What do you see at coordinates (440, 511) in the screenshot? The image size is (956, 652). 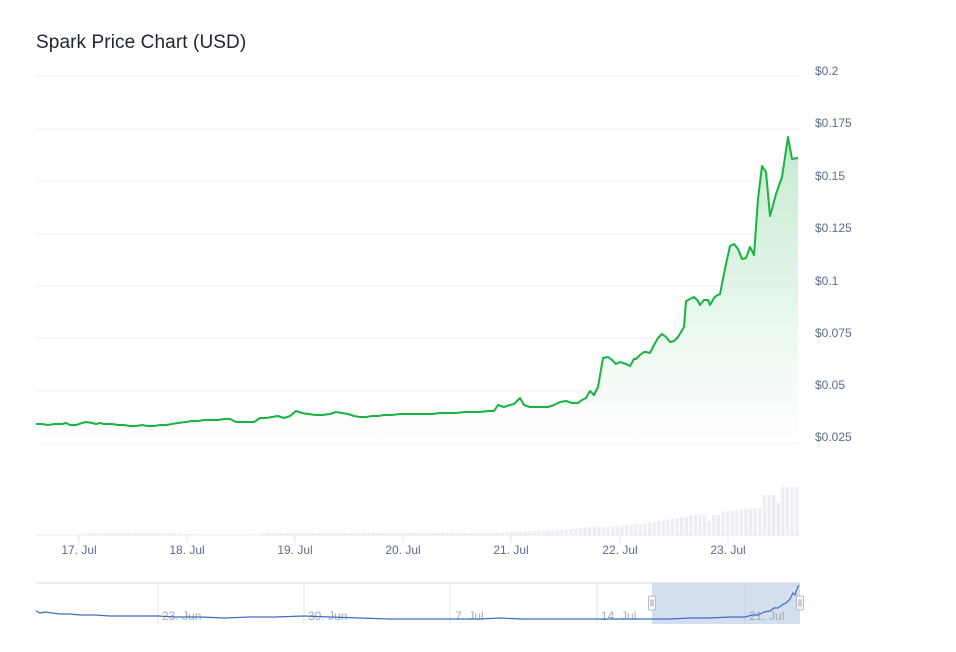 I see `volume-bars` at bounding box center [440, 511].